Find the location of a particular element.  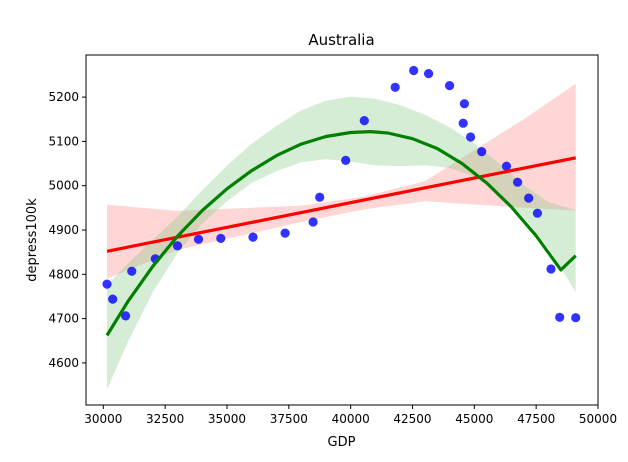

y-tick-label: 5000 is located at coordinates (63, 186).